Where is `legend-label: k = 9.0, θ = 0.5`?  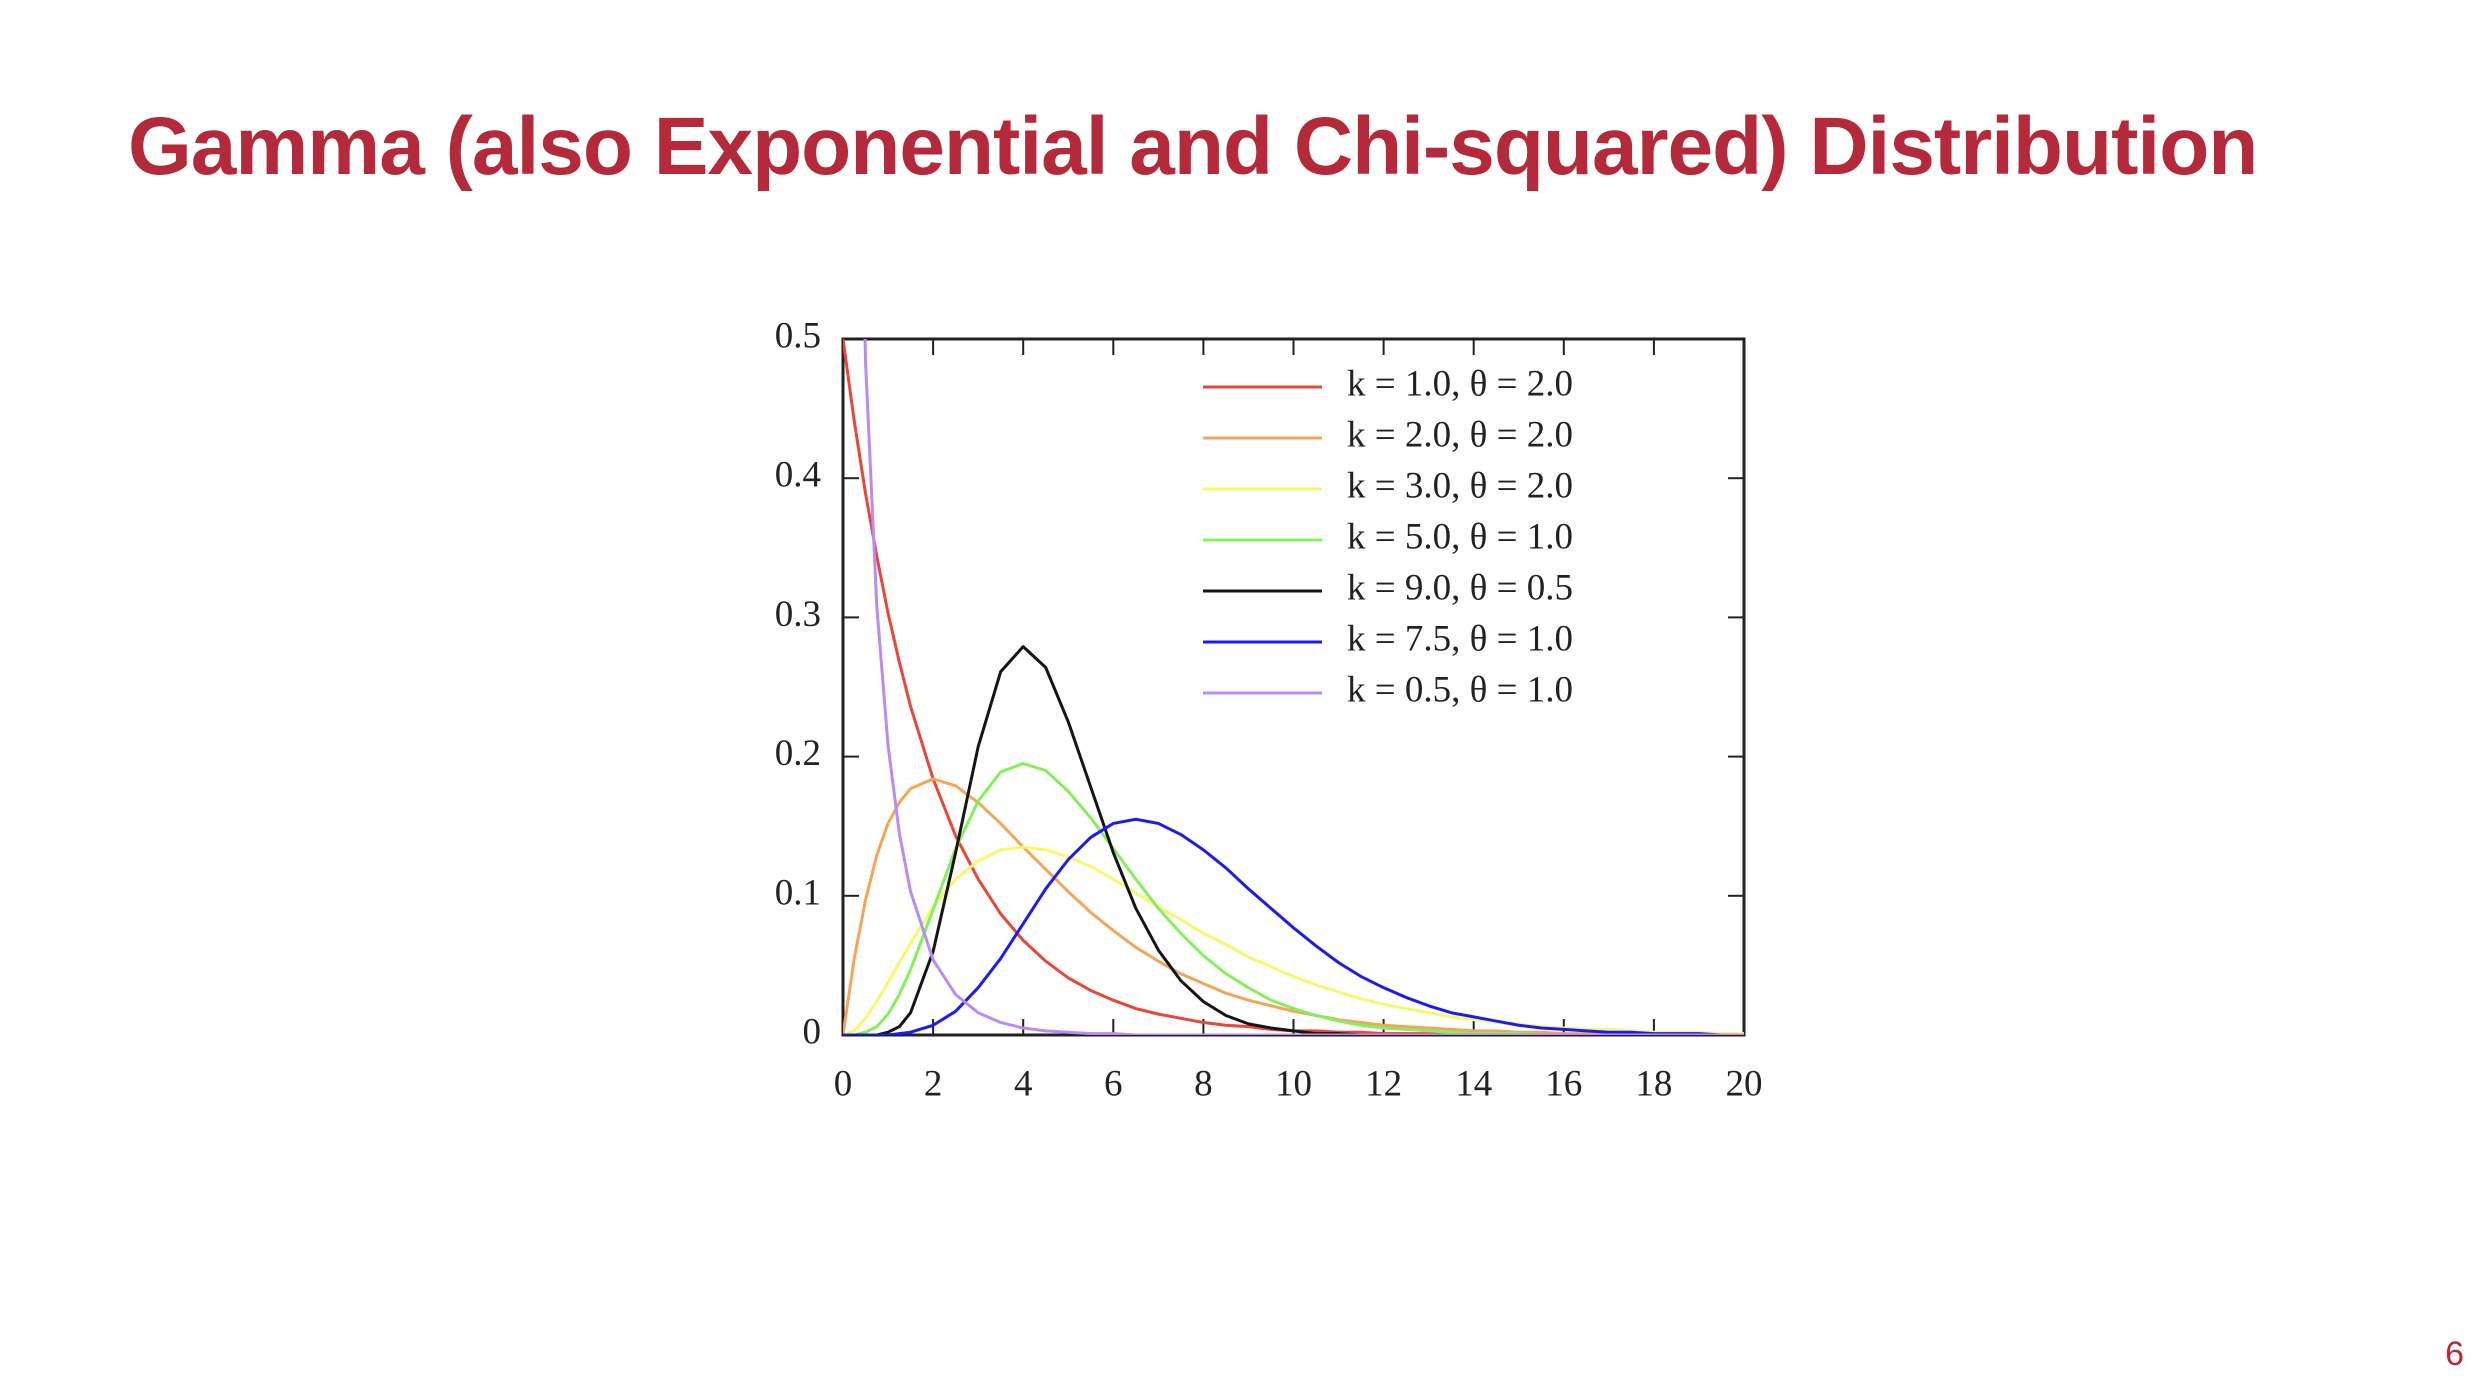
legend-label: k = 9.0, θ = 0.5 is located at coordinates (1460, 587).